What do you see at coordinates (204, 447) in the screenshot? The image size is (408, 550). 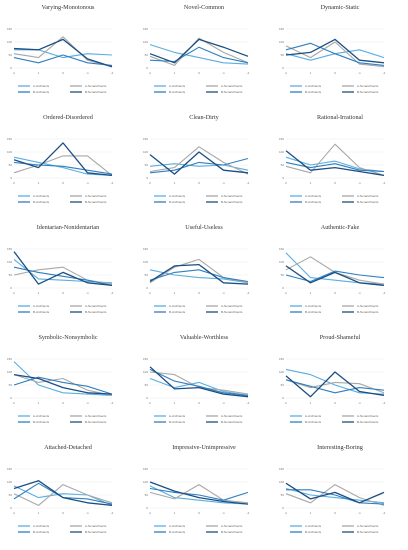 I see `chart-title: Impressive-Unimpressive` at bounding box center [204, 447].